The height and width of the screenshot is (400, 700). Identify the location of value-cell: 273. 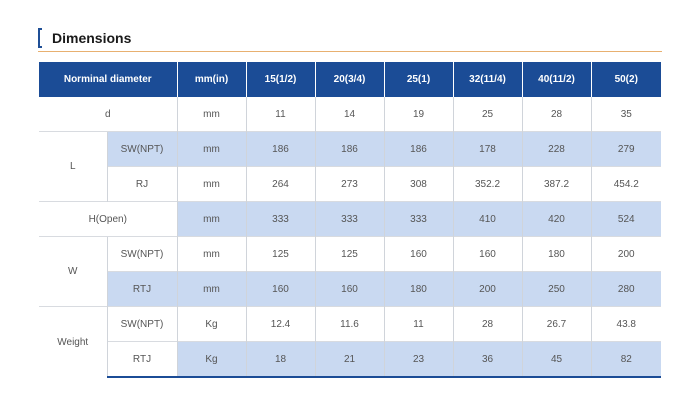
(349, 184).